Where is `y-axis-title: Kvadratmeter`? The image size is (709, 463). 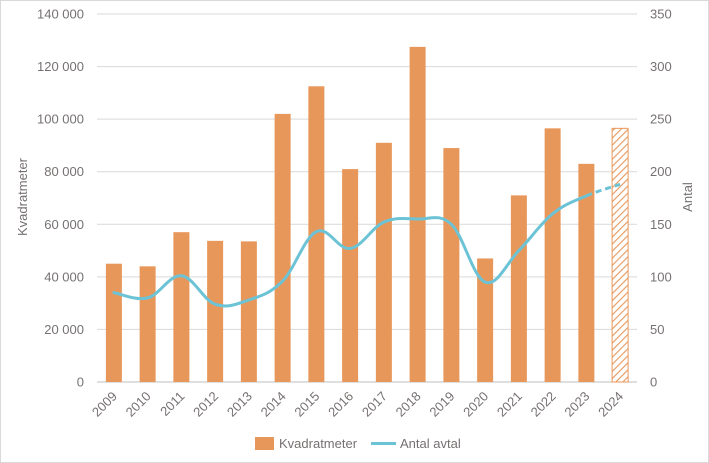
y-axis-title: Kvadratmeter is located at coordinates (22, 196).